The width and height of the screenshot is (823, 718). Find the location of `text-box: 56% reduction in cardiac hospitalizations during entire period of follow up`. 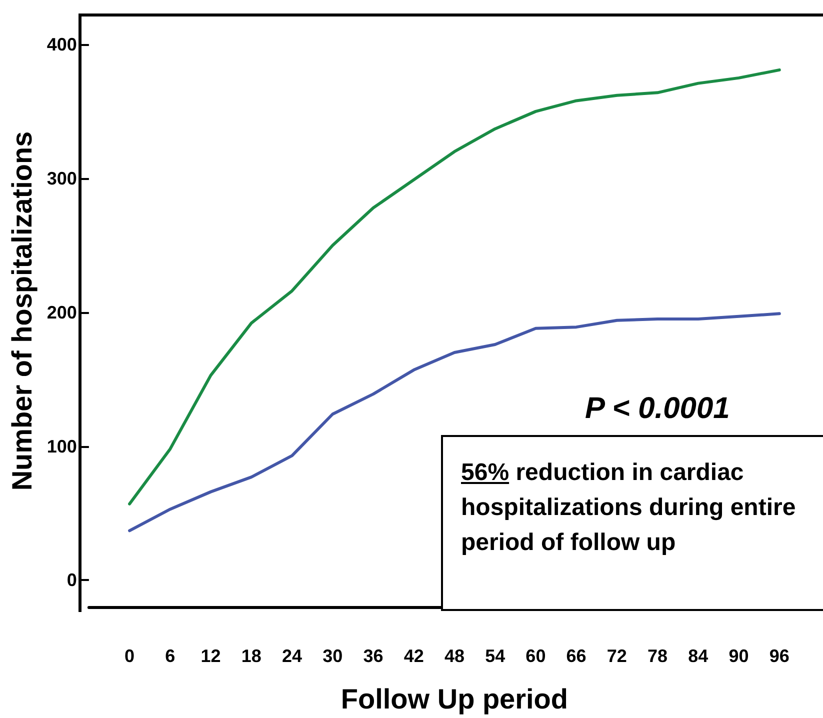

text-box: 56% reduction in cardiac hospitalizations during entire period of follow up is located at coordinates (632, 523).